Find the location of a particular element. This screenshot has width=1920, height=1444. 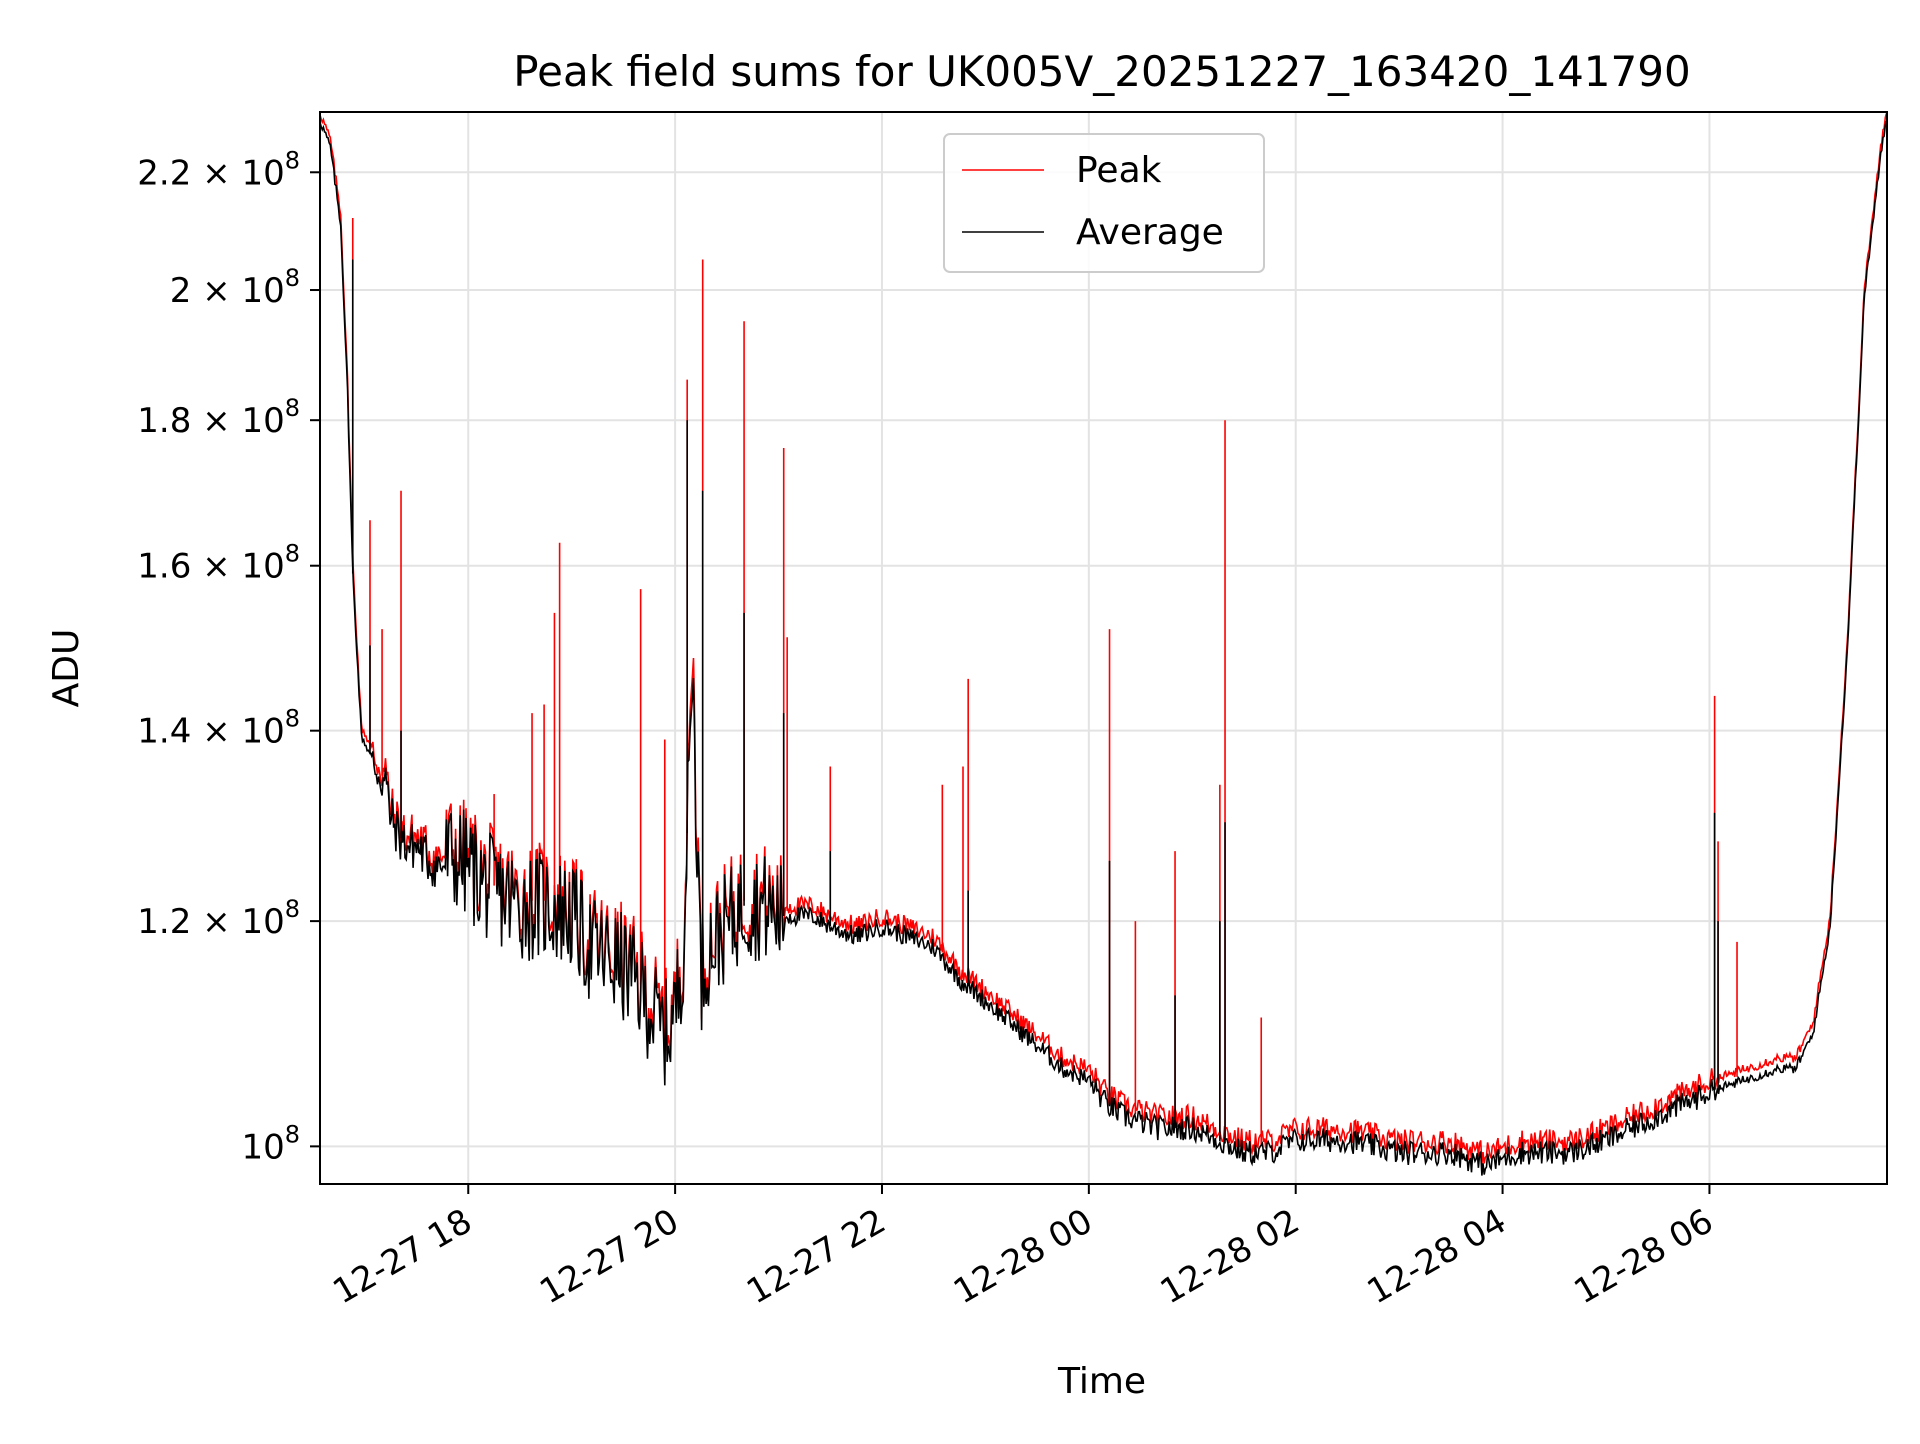

legend: Peak Average is located at coordinates (1104, 203).